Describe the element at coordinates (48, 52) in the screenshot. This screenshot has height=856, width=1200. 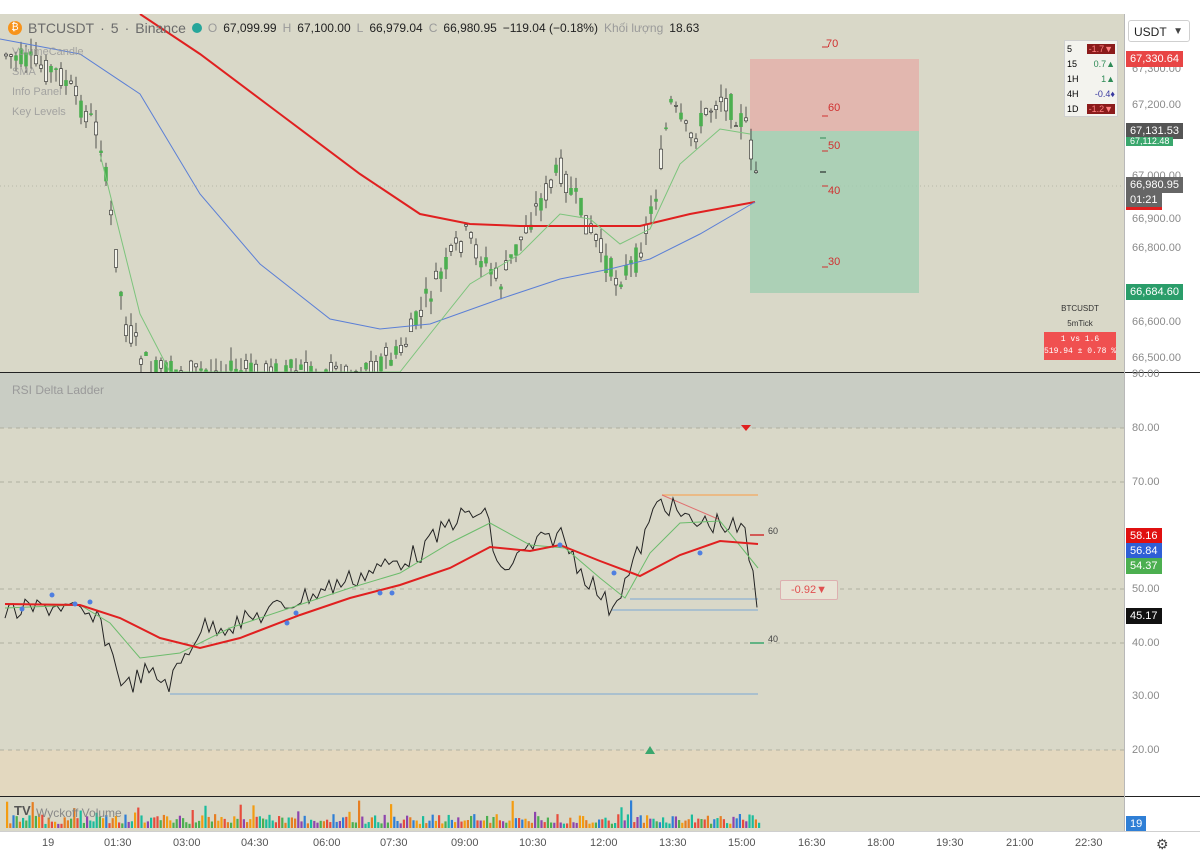
I see `indicator-volumecandle: VolumeCandle` at that location.